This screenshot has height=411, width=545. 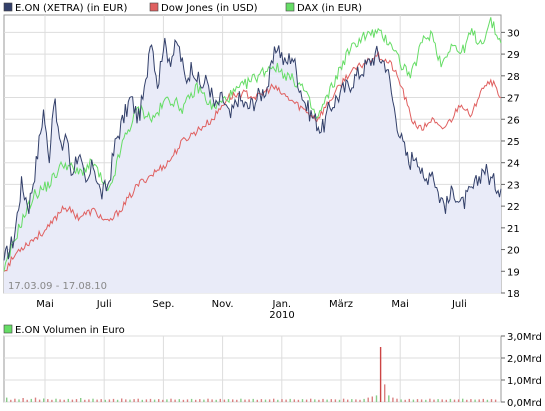 I want to click on main-xtick-label: Mai, so click(x=400, y=304).